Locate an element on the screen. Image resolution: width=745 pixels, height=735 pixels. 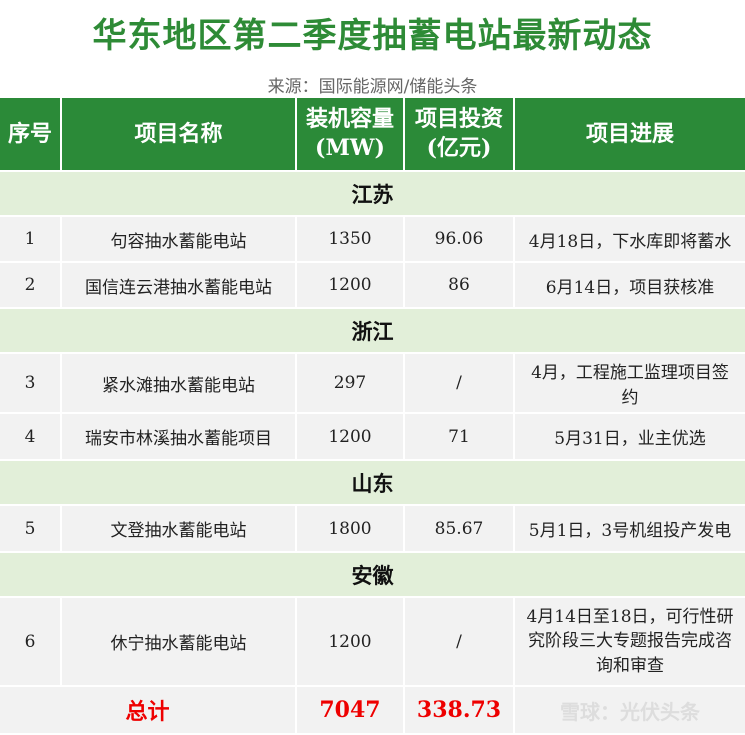
cell-capacity: 1800 is located at coordinates (350, 528).